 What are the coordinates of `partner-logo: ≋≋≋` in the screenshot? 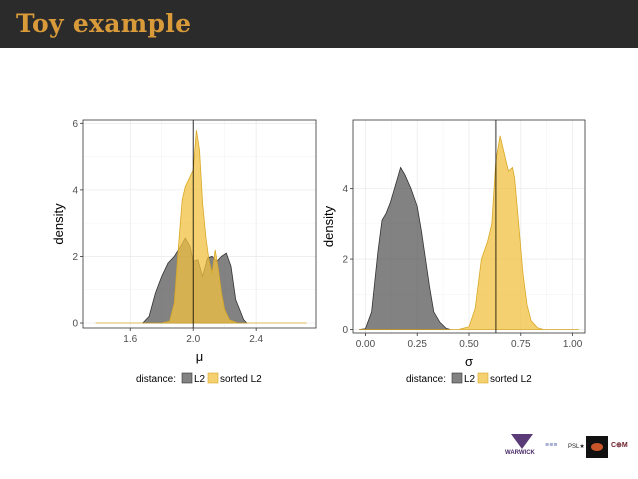 It's located at (551, 445).